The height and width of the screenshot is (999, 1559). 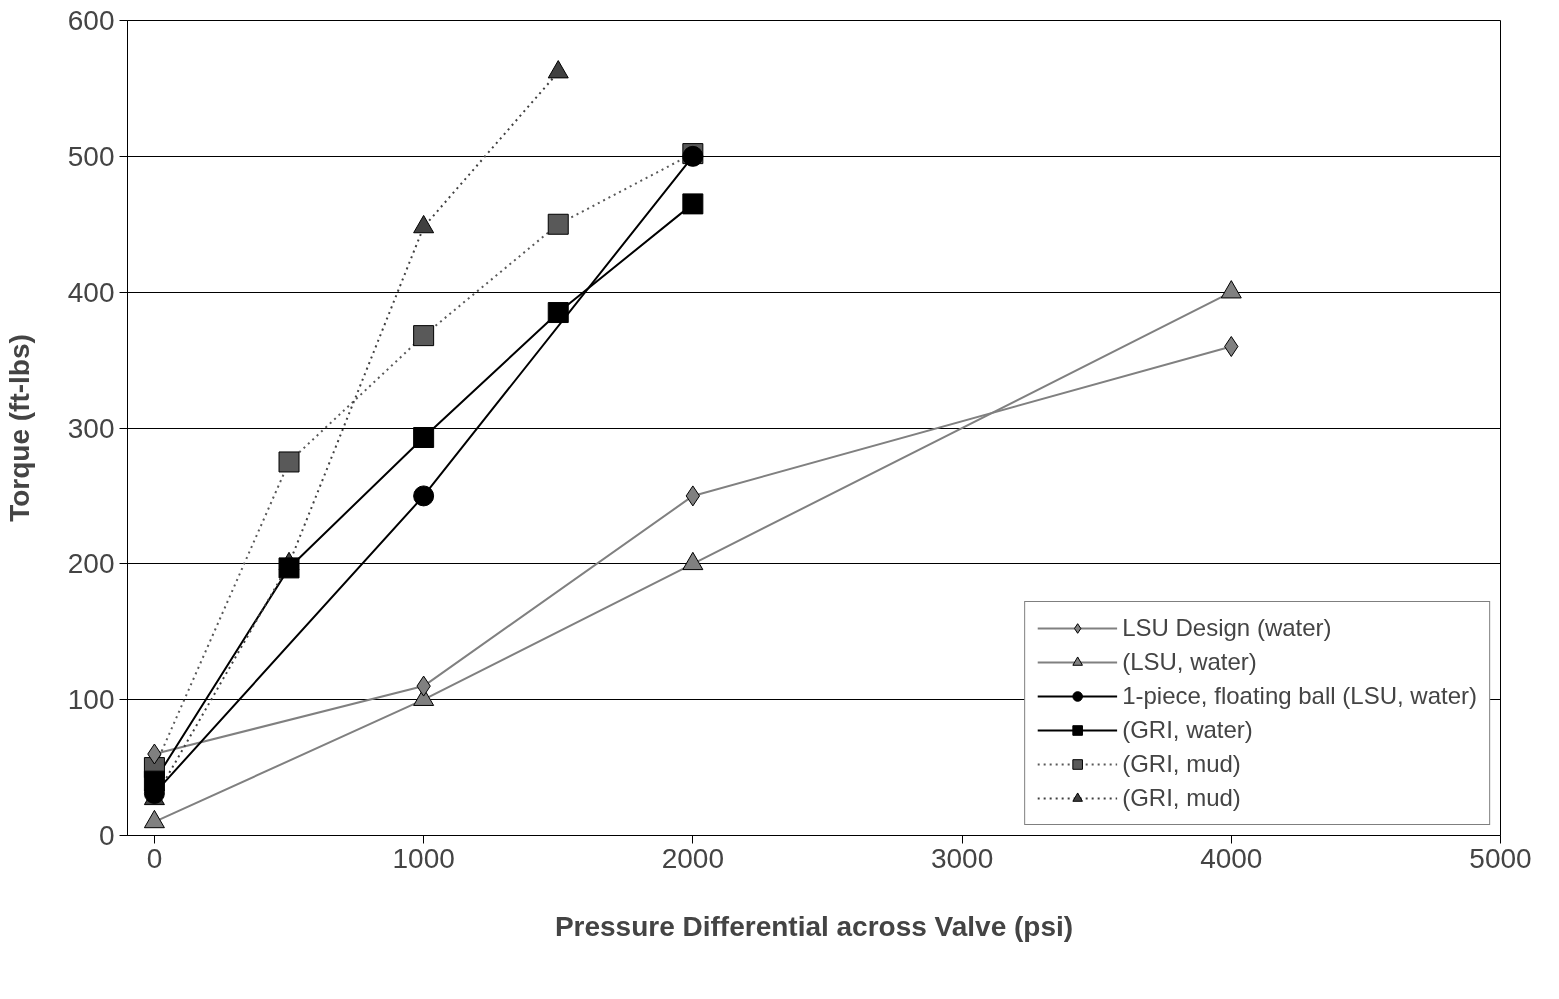 I want to click on x-tick-label: 4000, so click(x=1231, y=858).